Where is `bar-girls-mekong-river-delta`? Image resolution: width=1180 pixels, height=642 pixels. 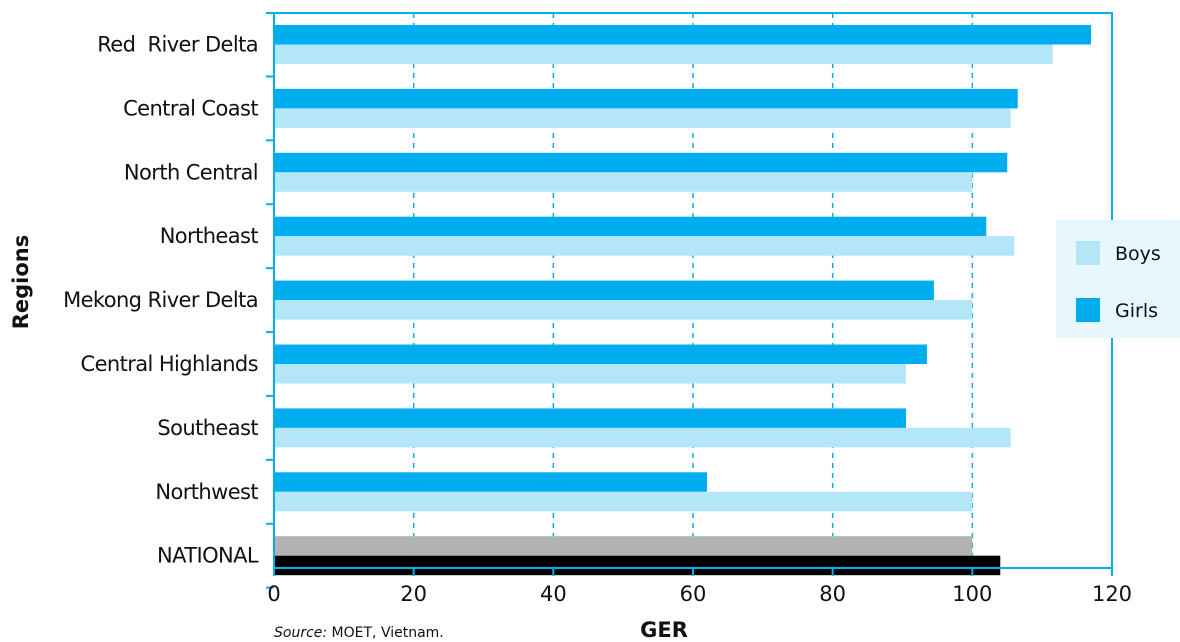 bar-girls-mekong-river-delta is located at coordinates (604, 290).